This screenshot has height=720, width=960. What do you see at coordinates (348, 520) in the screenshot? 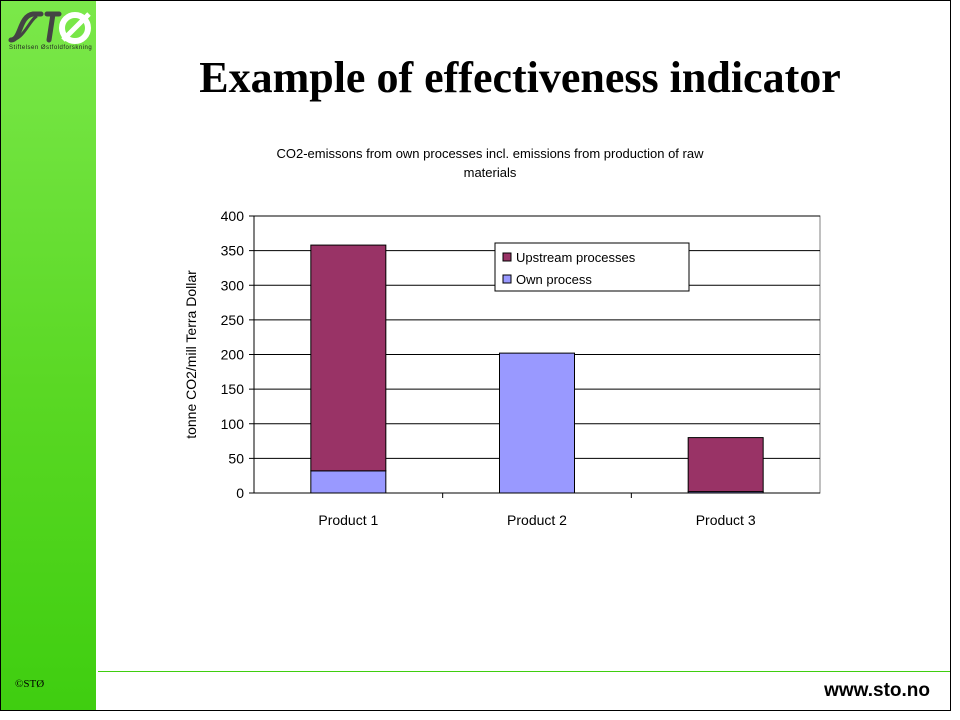
I see `x-tick-label: Product 1` at bounding box center [348, 520].